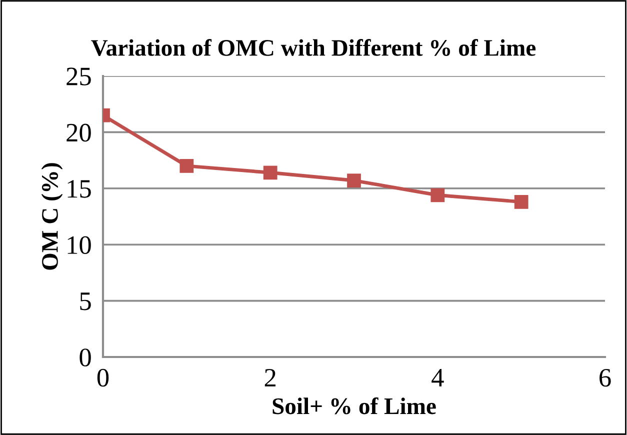 This screenshot has height=435, width=627. Describe the element at coordinates (85, 357) in the screenshot. I see `y-tick-label: 0` at that location.